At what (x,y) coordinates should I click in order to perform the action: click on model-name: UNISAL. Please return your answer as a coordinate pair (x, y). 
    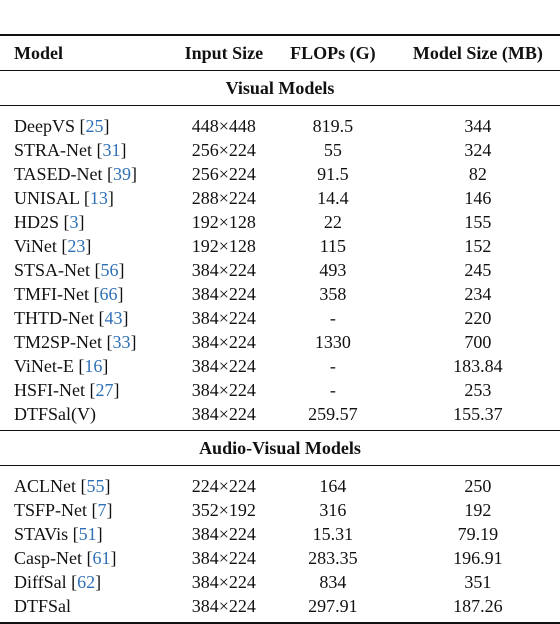
    Looking at the image, I should click on (47, 198).